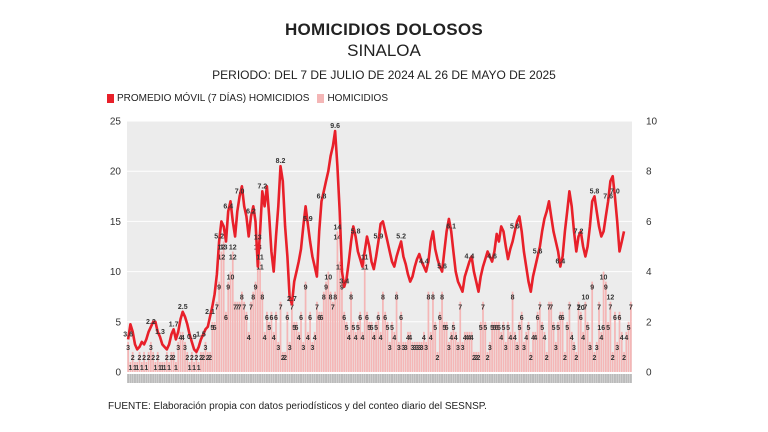  I want to click on bar-value-label: 14, so click(338, 237).